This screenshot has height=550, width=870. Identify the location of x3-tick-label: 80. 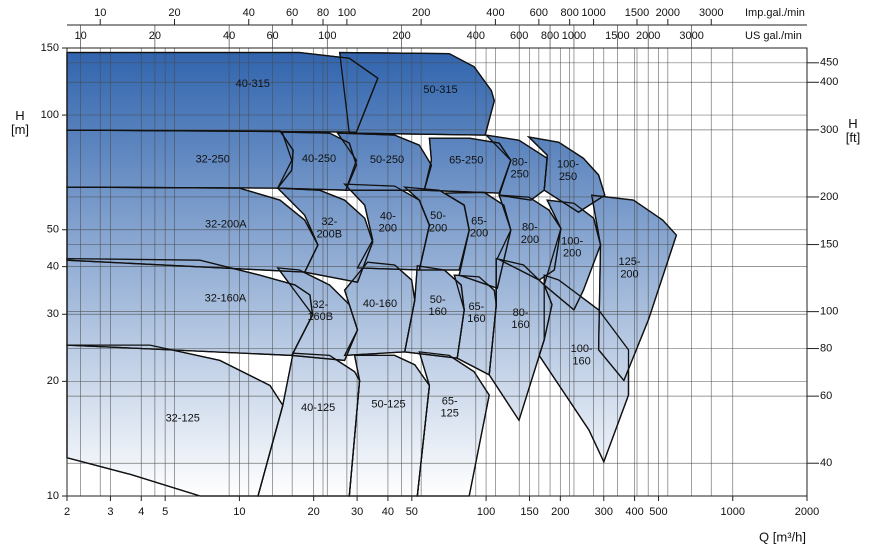
(323, 13).